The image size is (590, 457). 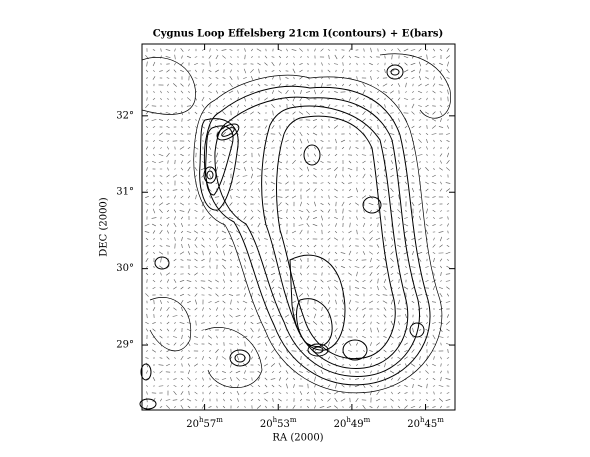 I want to click on x-tick-label: 20h45m, so click(x=425, y=423).